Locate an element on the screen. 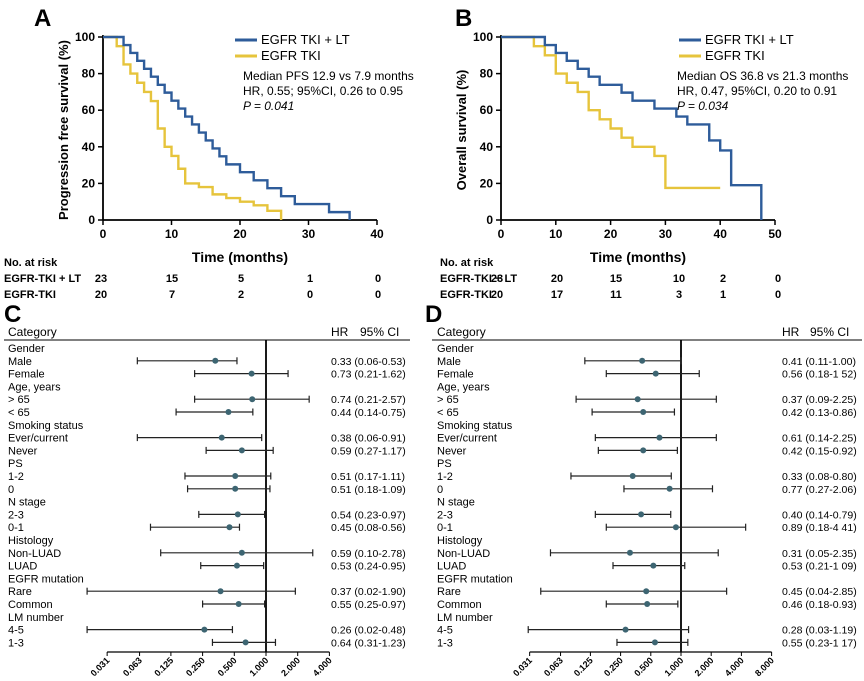  panel-b-ylabel: Overall survival (%) is located at coordinates (461, 130).